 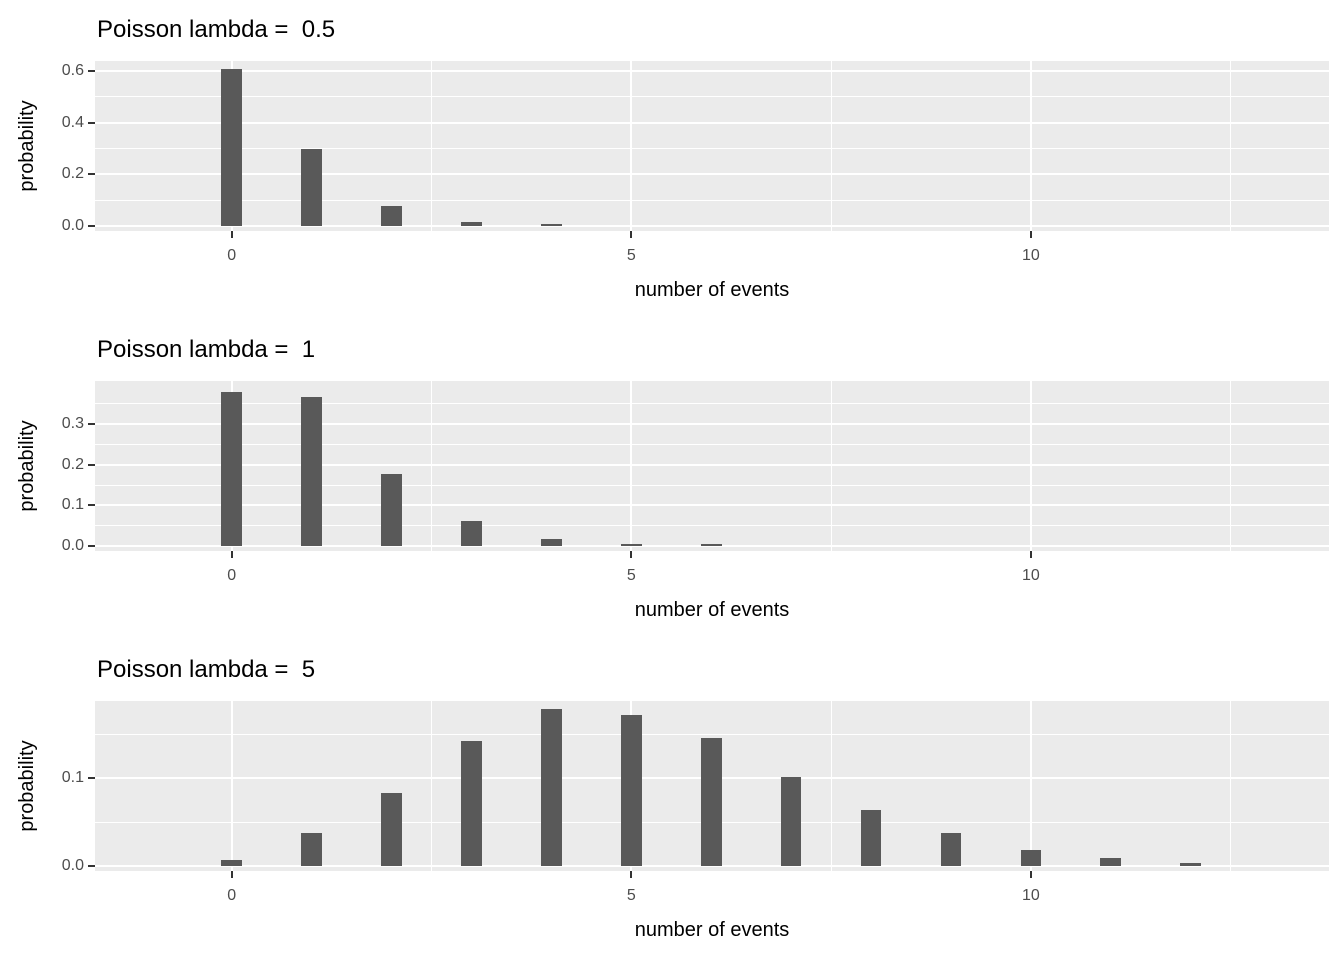 I want to click on bar-x11, so click(x=1111, y=862).